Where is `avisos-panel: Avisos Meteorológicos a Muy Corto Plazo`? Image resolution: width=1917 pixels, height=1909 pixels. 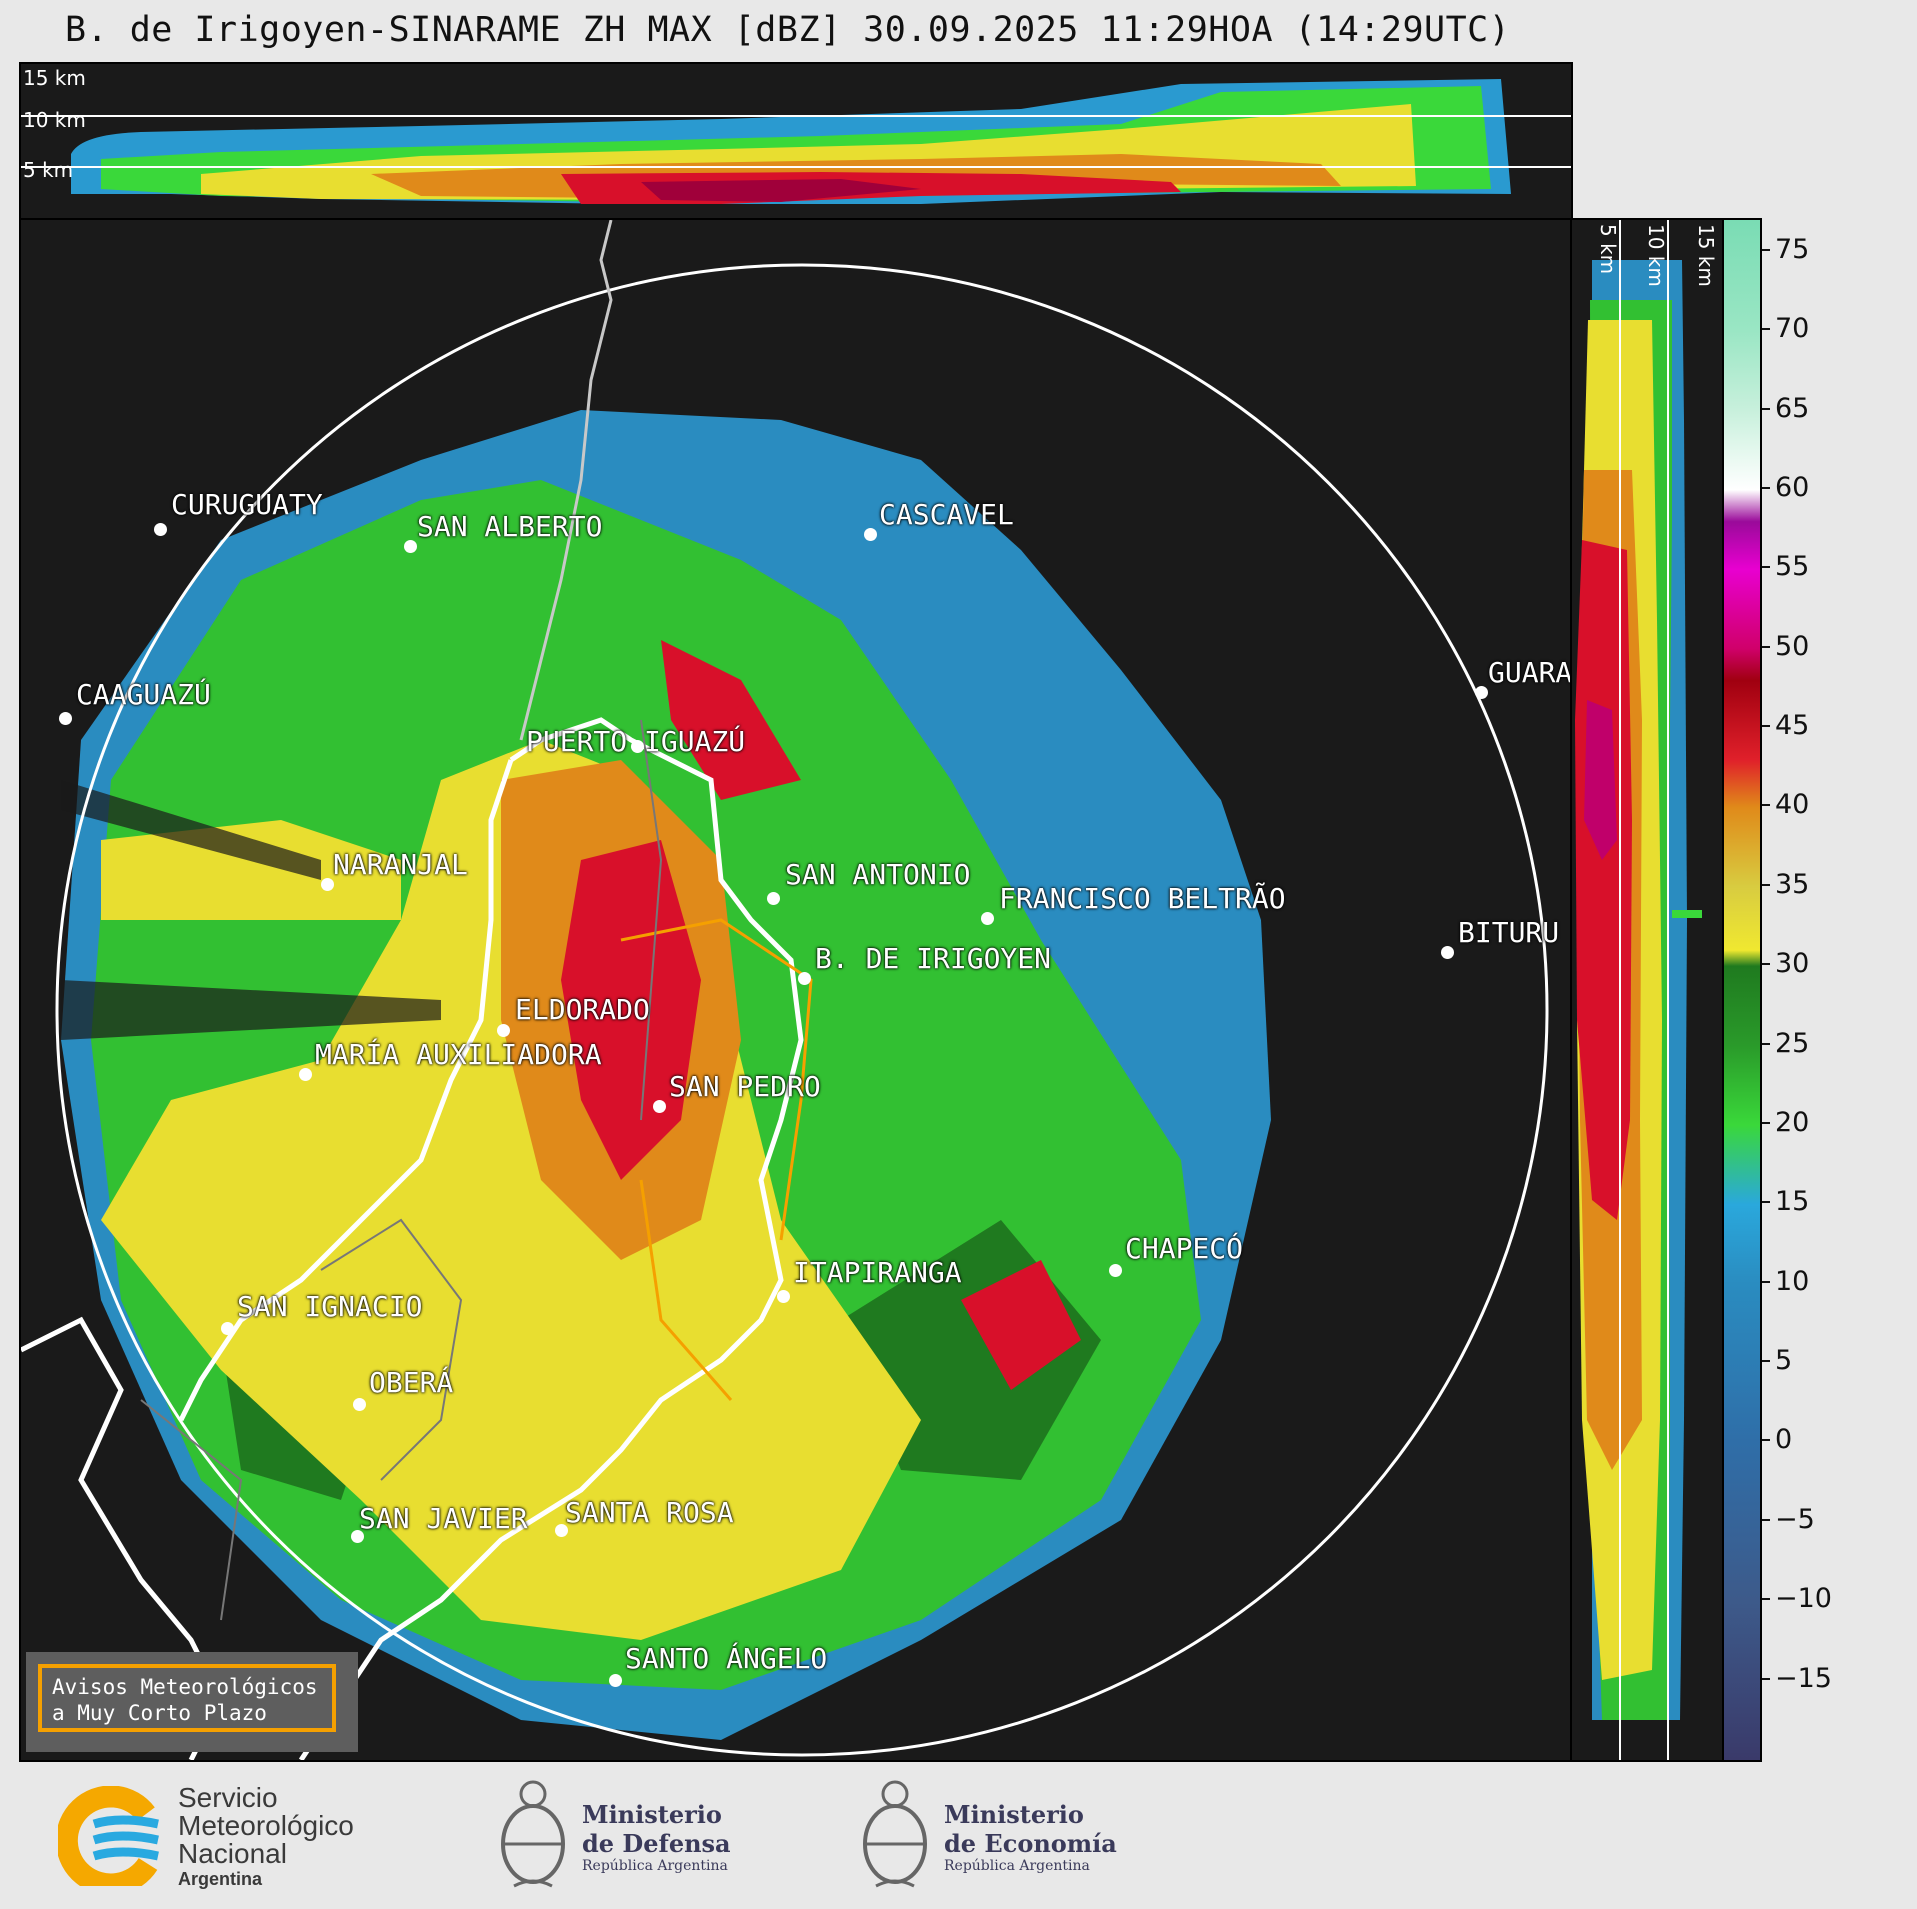
avisos-panel: Avisos Meteorológicos a Muy Corto Plazo is located at coordinates (192, 1702).